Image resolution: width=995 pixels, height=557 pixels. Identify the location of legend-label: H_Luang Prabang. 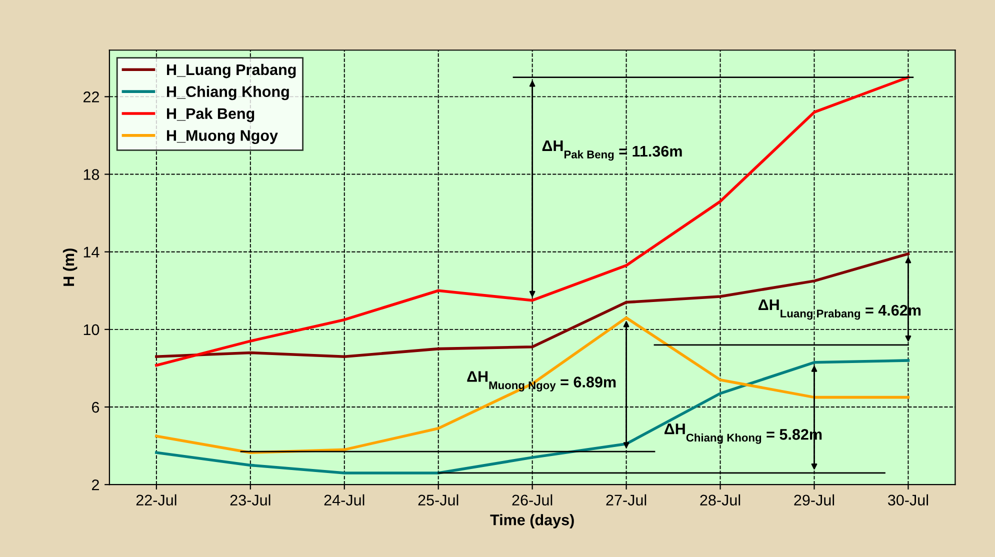
(231, 71).